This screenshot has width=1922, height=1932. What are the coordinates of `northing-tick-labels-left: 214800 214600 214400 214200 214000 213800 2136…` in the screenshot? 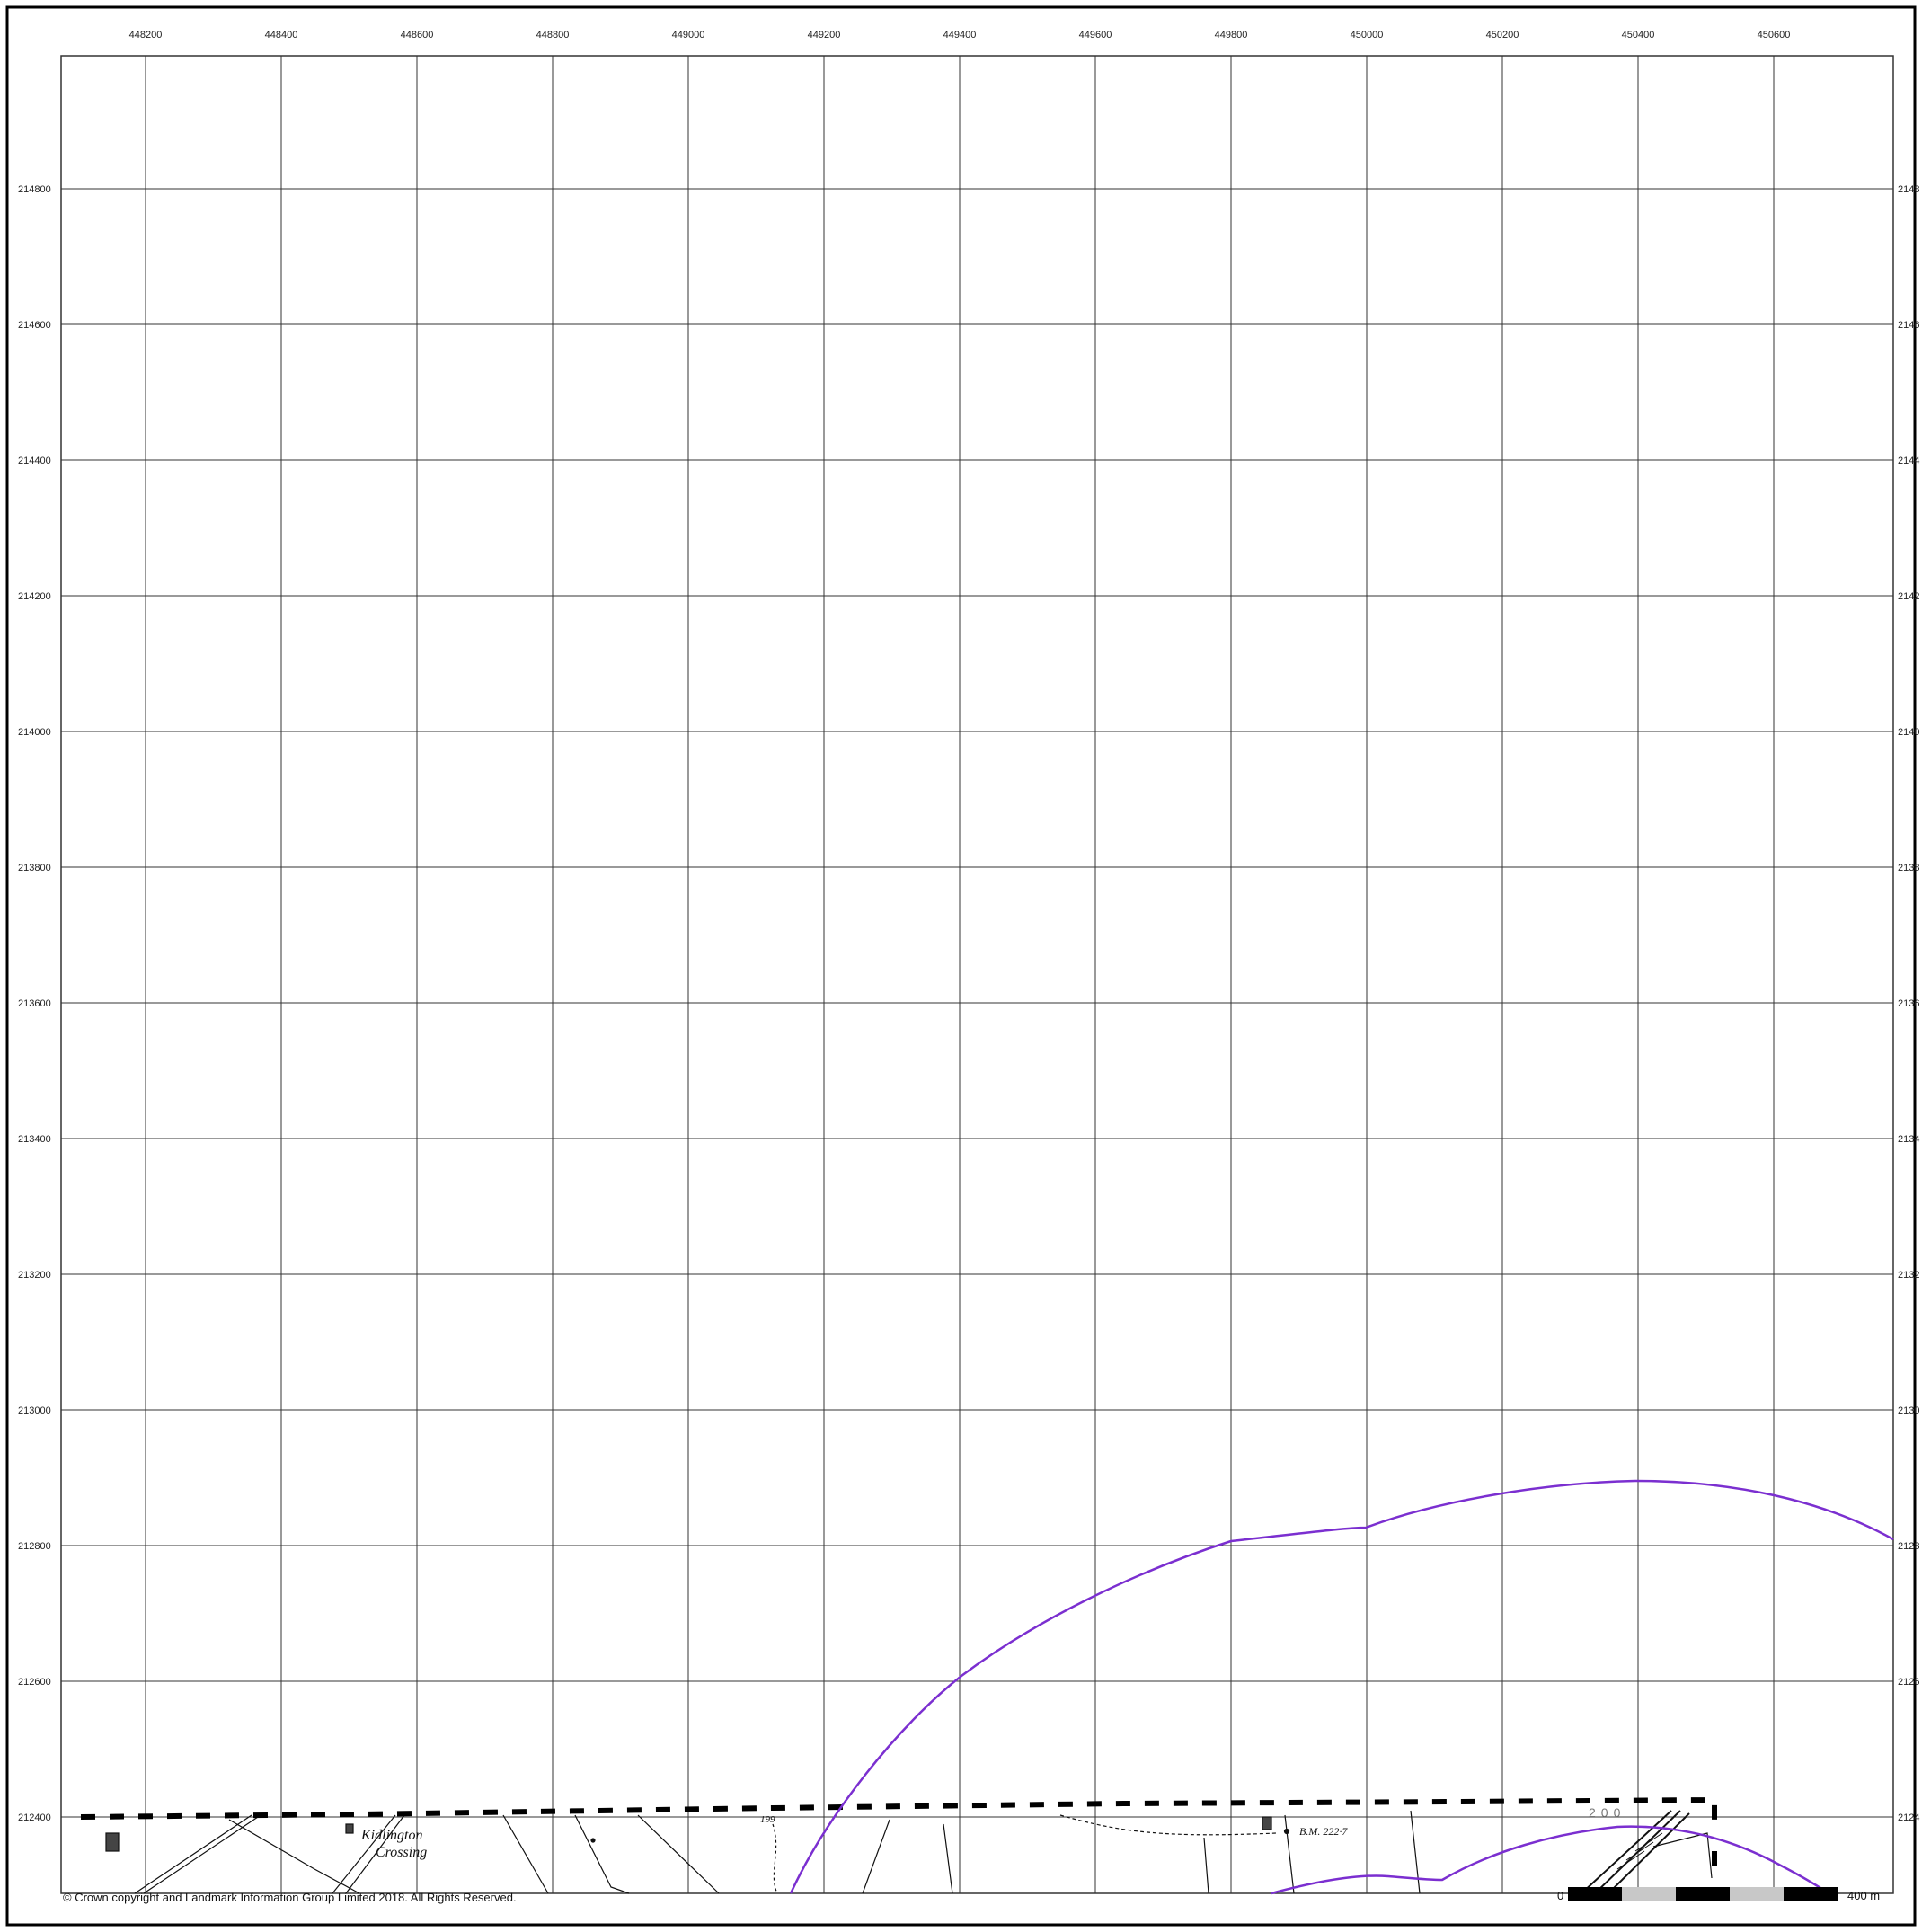 It's located at (34, 1003).